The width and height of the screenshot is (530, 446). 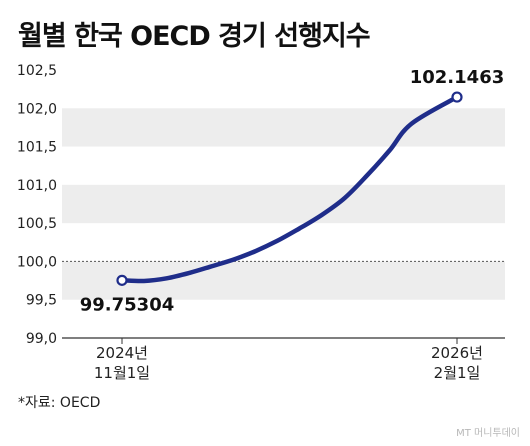 What do you see at coordinates (37, 205) in the screenshot?
I see `y-axis-ticks: 102,5 102,0 101,5 101,0 100,5 100,0 99,5 99,0` at bounding box center [37, 205].